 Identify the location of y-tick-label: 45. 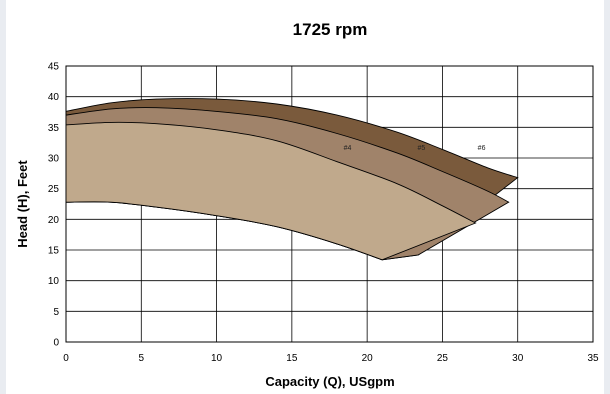
(54, 67).